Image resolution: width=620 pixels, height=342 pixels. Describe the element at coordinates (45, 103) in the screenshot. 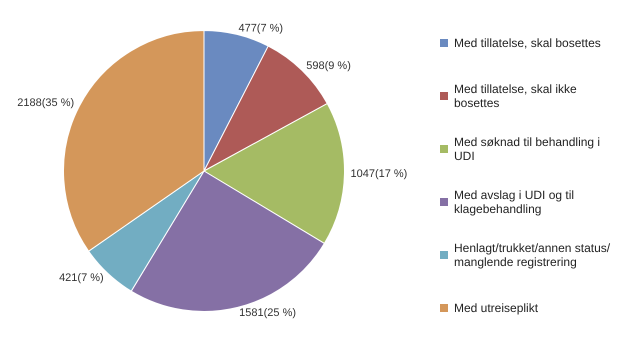

I see `data-label: 2188(35 %)` at that location.